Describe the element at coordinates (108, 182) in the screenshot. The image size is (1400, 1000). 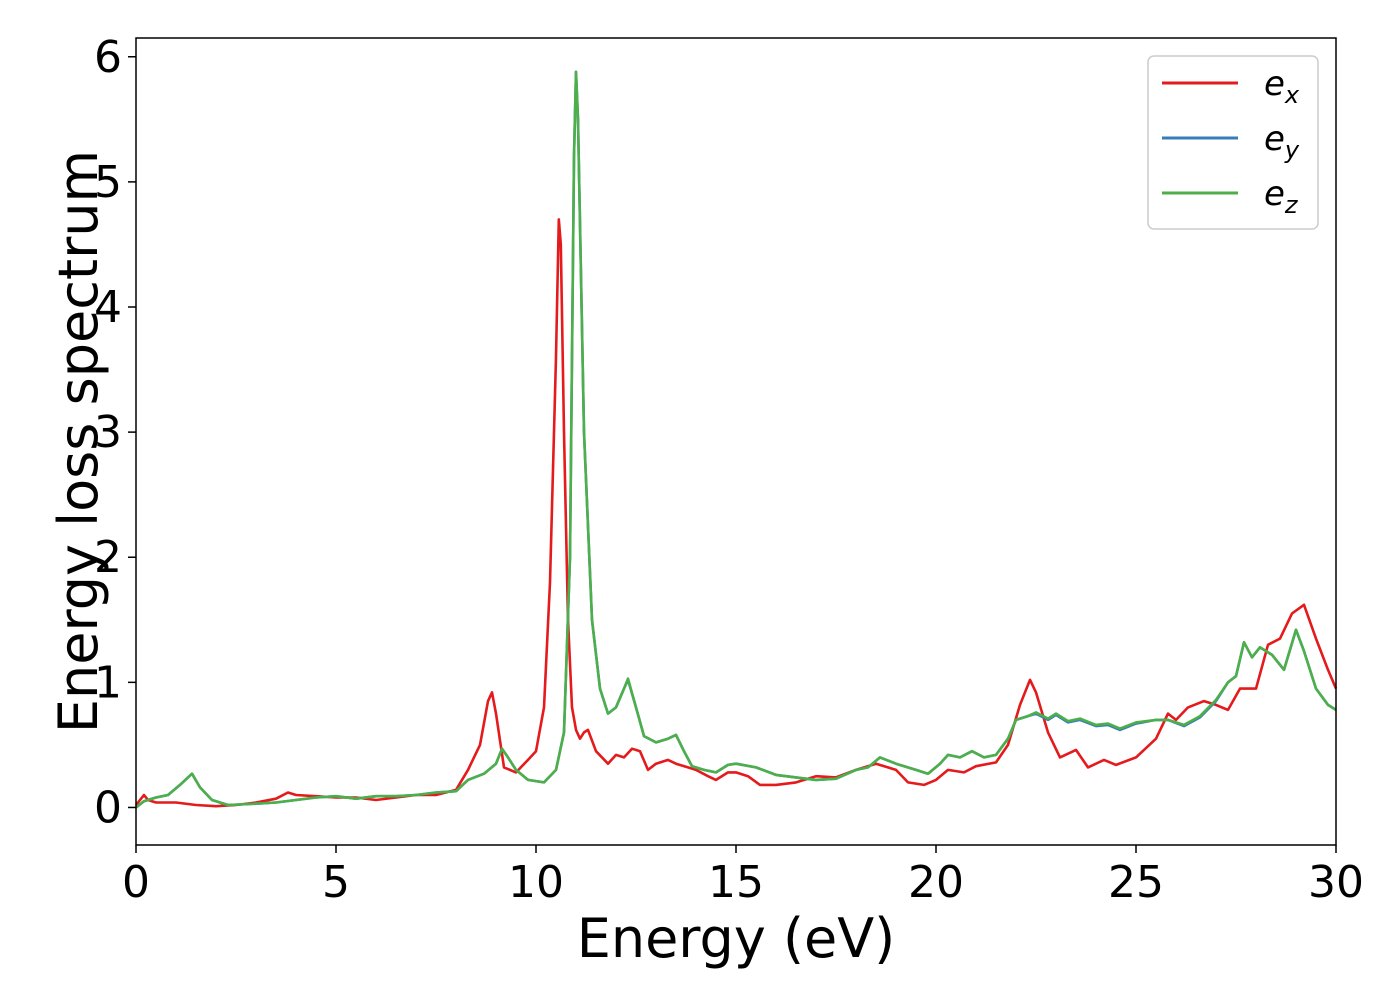
I see `y-tick-label: 5` at that location.